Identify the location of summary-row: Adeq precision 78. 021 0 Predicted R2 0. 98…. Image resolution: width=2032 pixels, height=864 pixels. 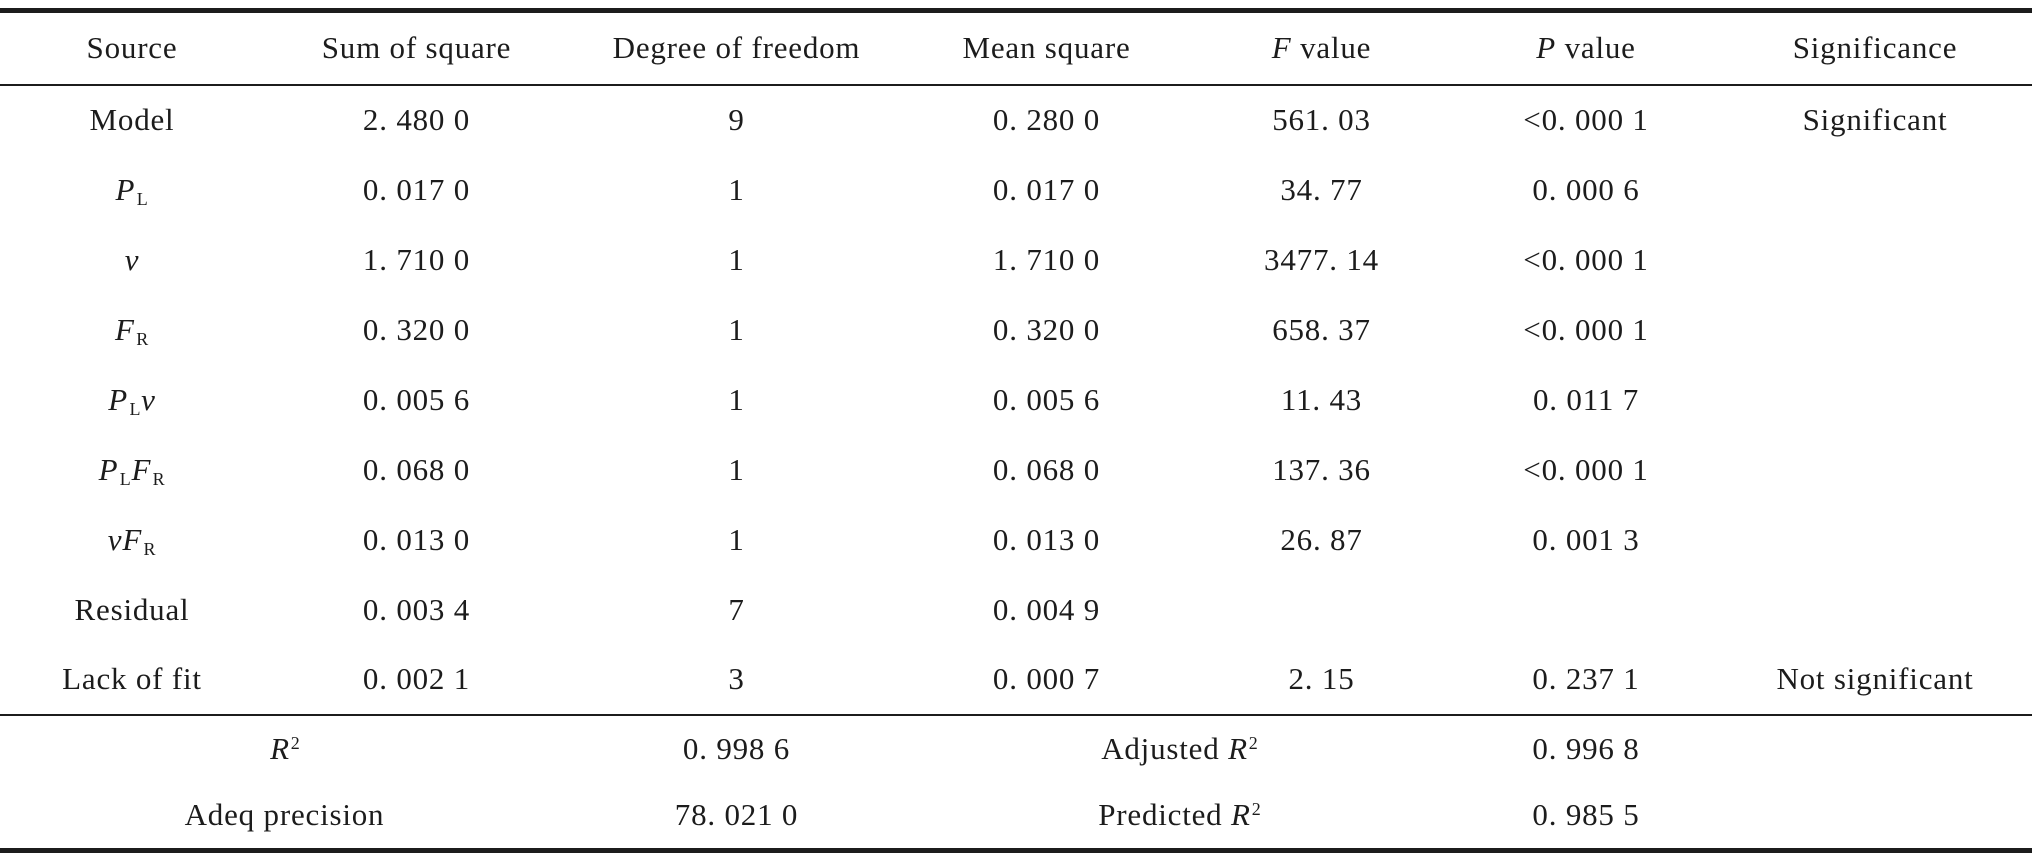
(1016, 817).